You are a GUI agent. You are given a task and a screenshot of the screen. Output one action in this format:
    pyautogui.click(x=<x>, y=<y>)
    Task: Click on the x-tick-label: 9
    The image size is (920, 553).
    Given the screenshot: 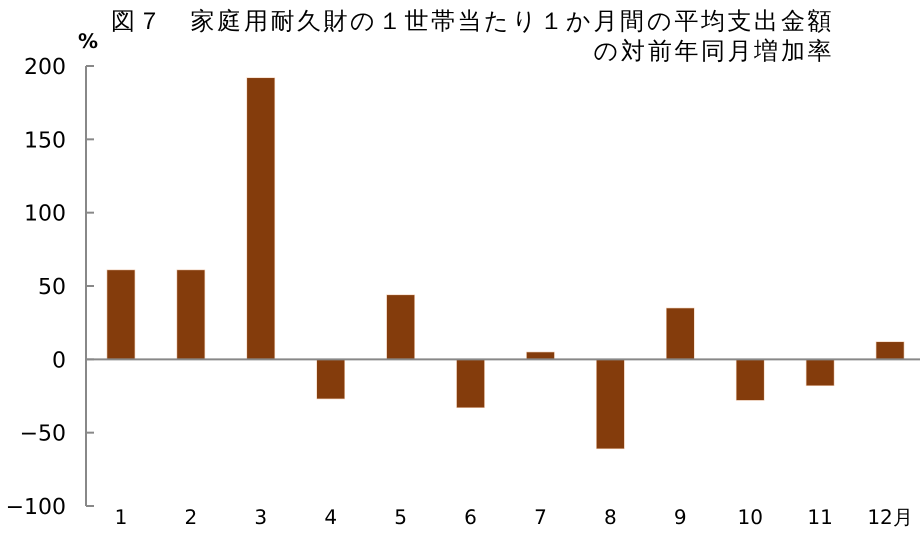 What is the action you would take?
    pyautogui.click(x=680, y=517)
    